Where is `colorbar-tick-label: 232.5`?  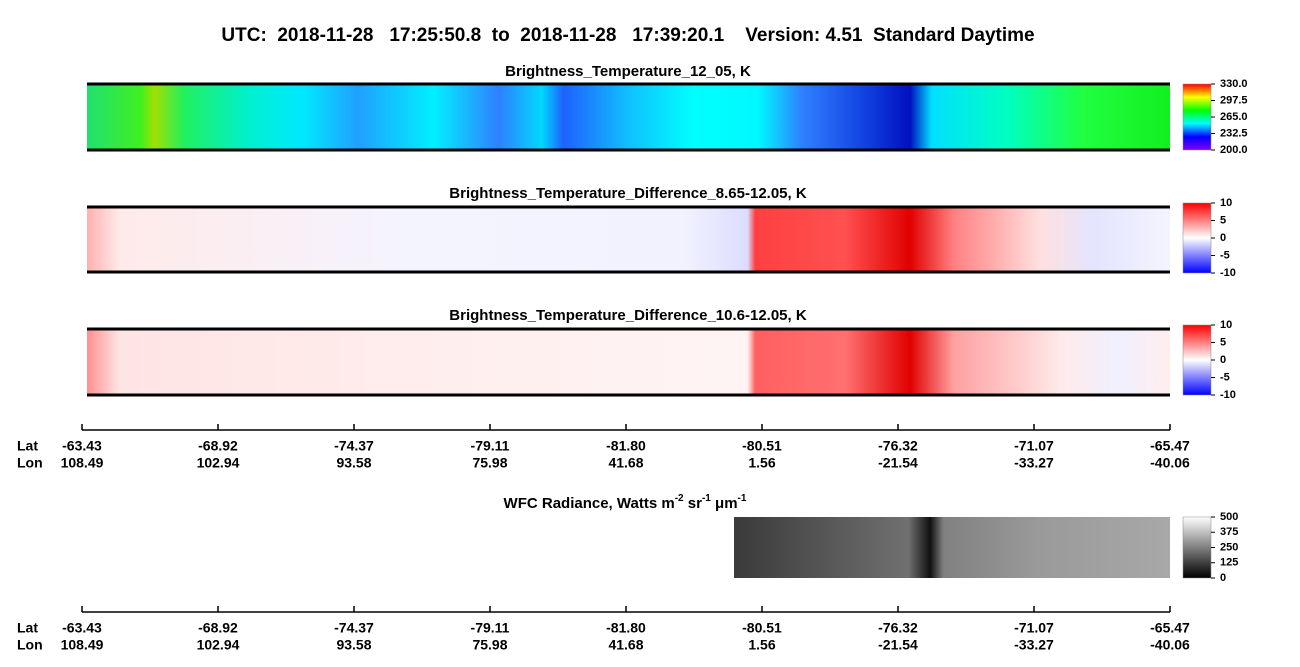 colorbar-tick-label: 232.5 is located at coordinates (1234, 133).